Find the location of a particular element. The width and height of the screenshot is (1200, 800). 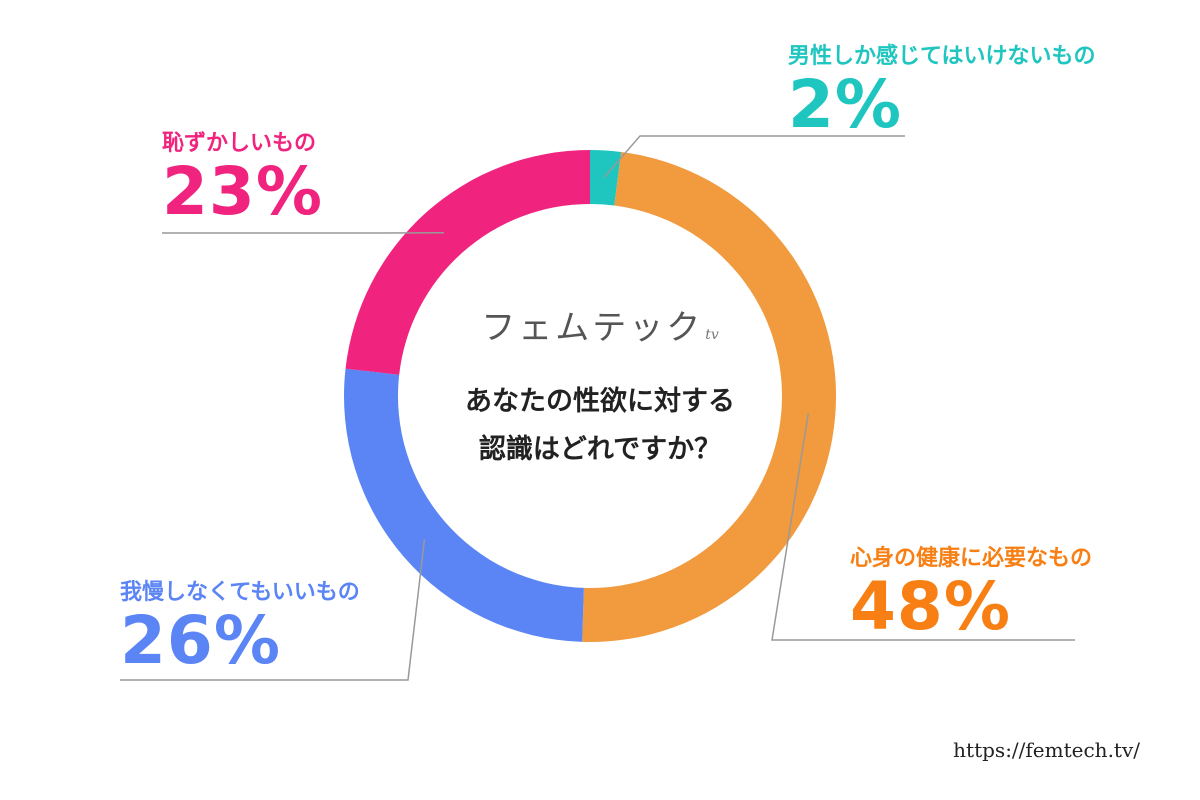

label-no-endure-value: 26% is located at coordinates (200, 640).